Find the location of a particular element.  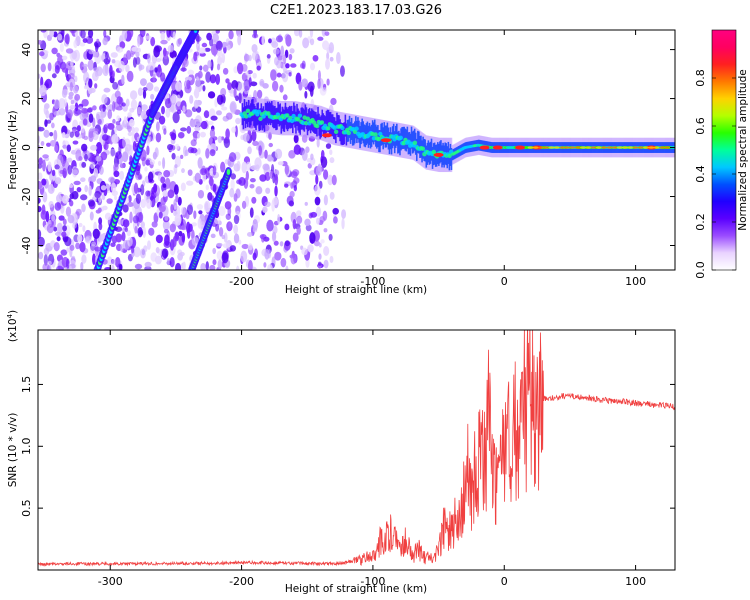

colorbar-gradient is located at coordinates (724, 150).